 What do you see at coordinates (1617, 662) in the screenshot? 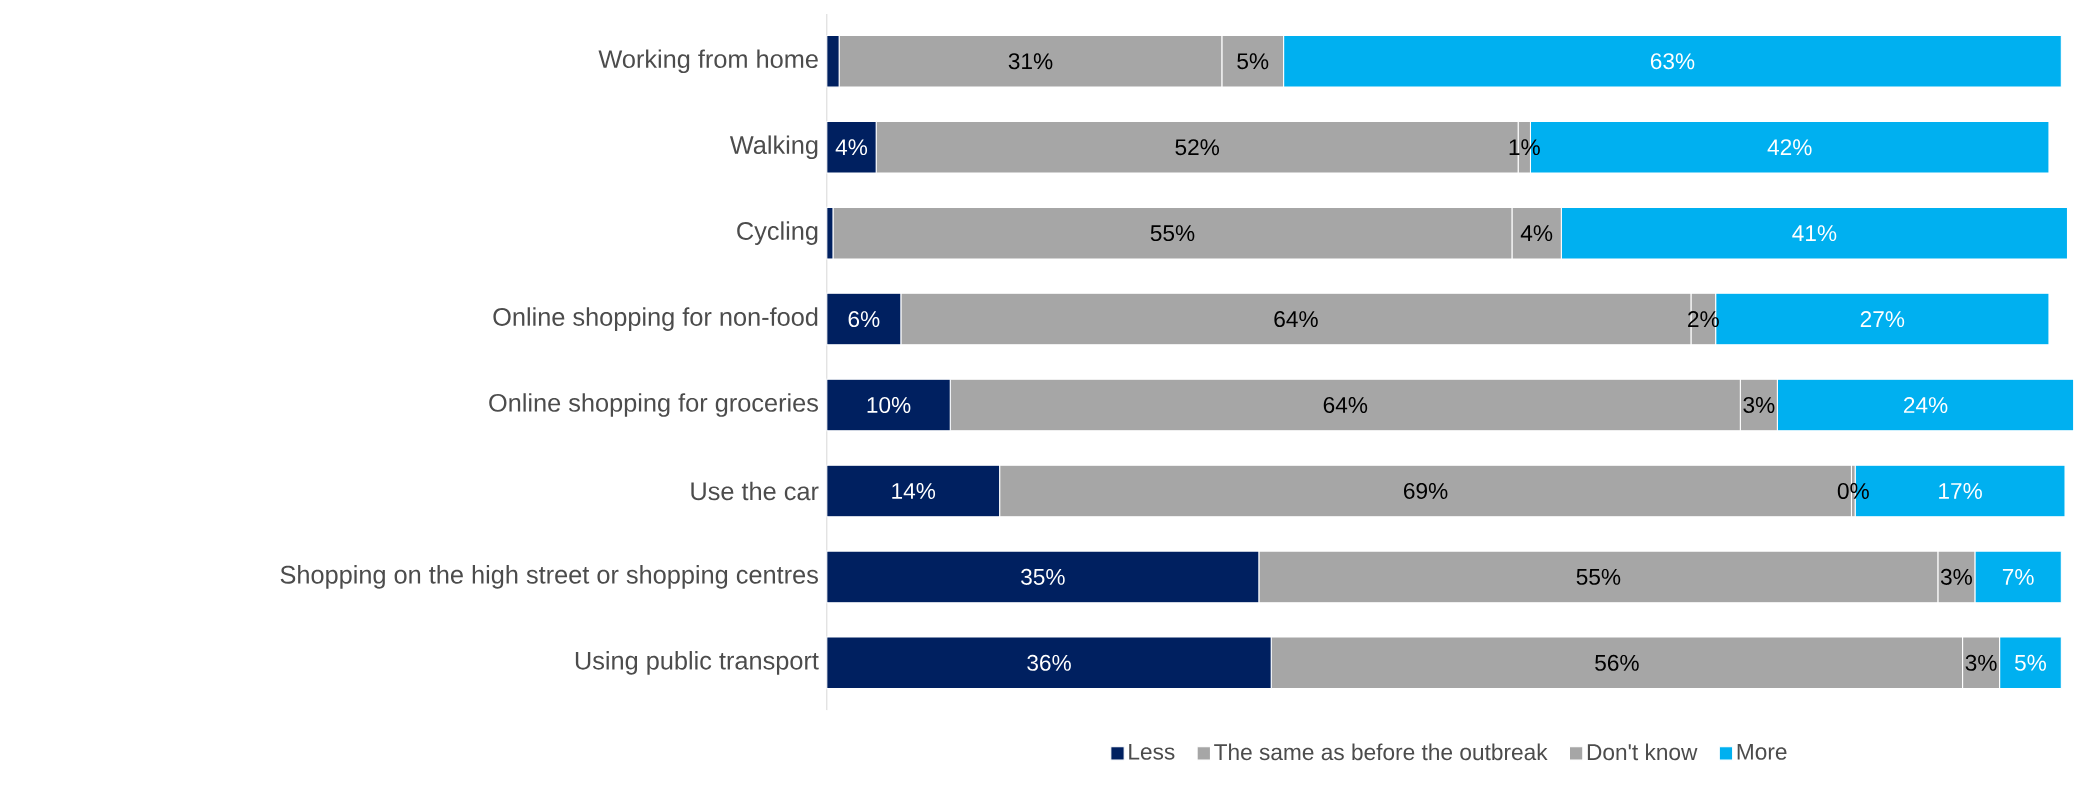
I see `data-label: 56%` at bounding box center [1617, 662].